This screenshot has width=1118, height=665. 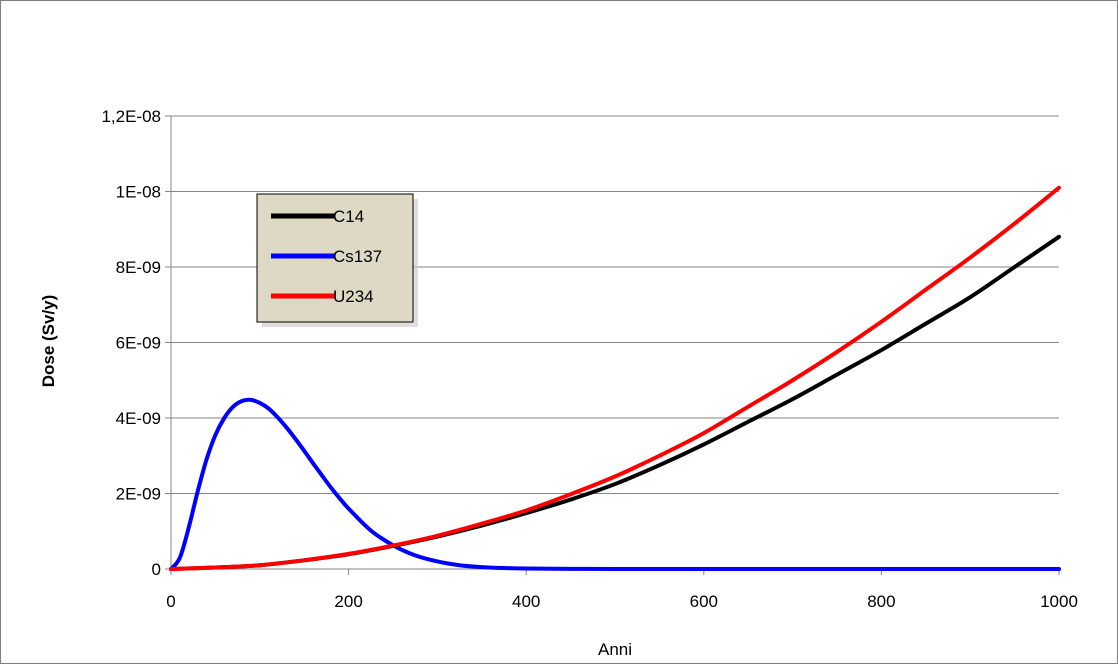 What do you see at coordinates (48, 341) in the screenshot?
I see `y-axis-title: Dose (Sv/y)` at bounding box center [48, 341].